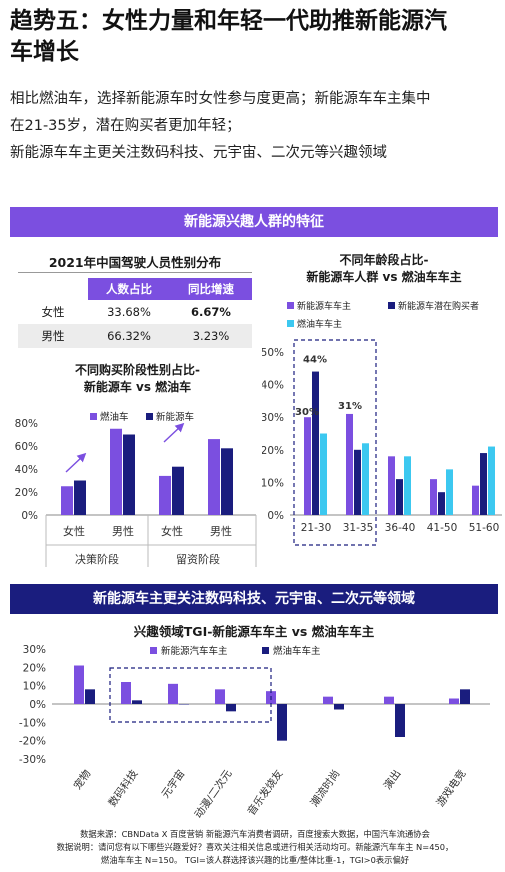 The height and width of the screenshot is (872, 505). Describe the element at coordinates (135, 272) in the screenshot. I see `gender-table-divider` at that location.